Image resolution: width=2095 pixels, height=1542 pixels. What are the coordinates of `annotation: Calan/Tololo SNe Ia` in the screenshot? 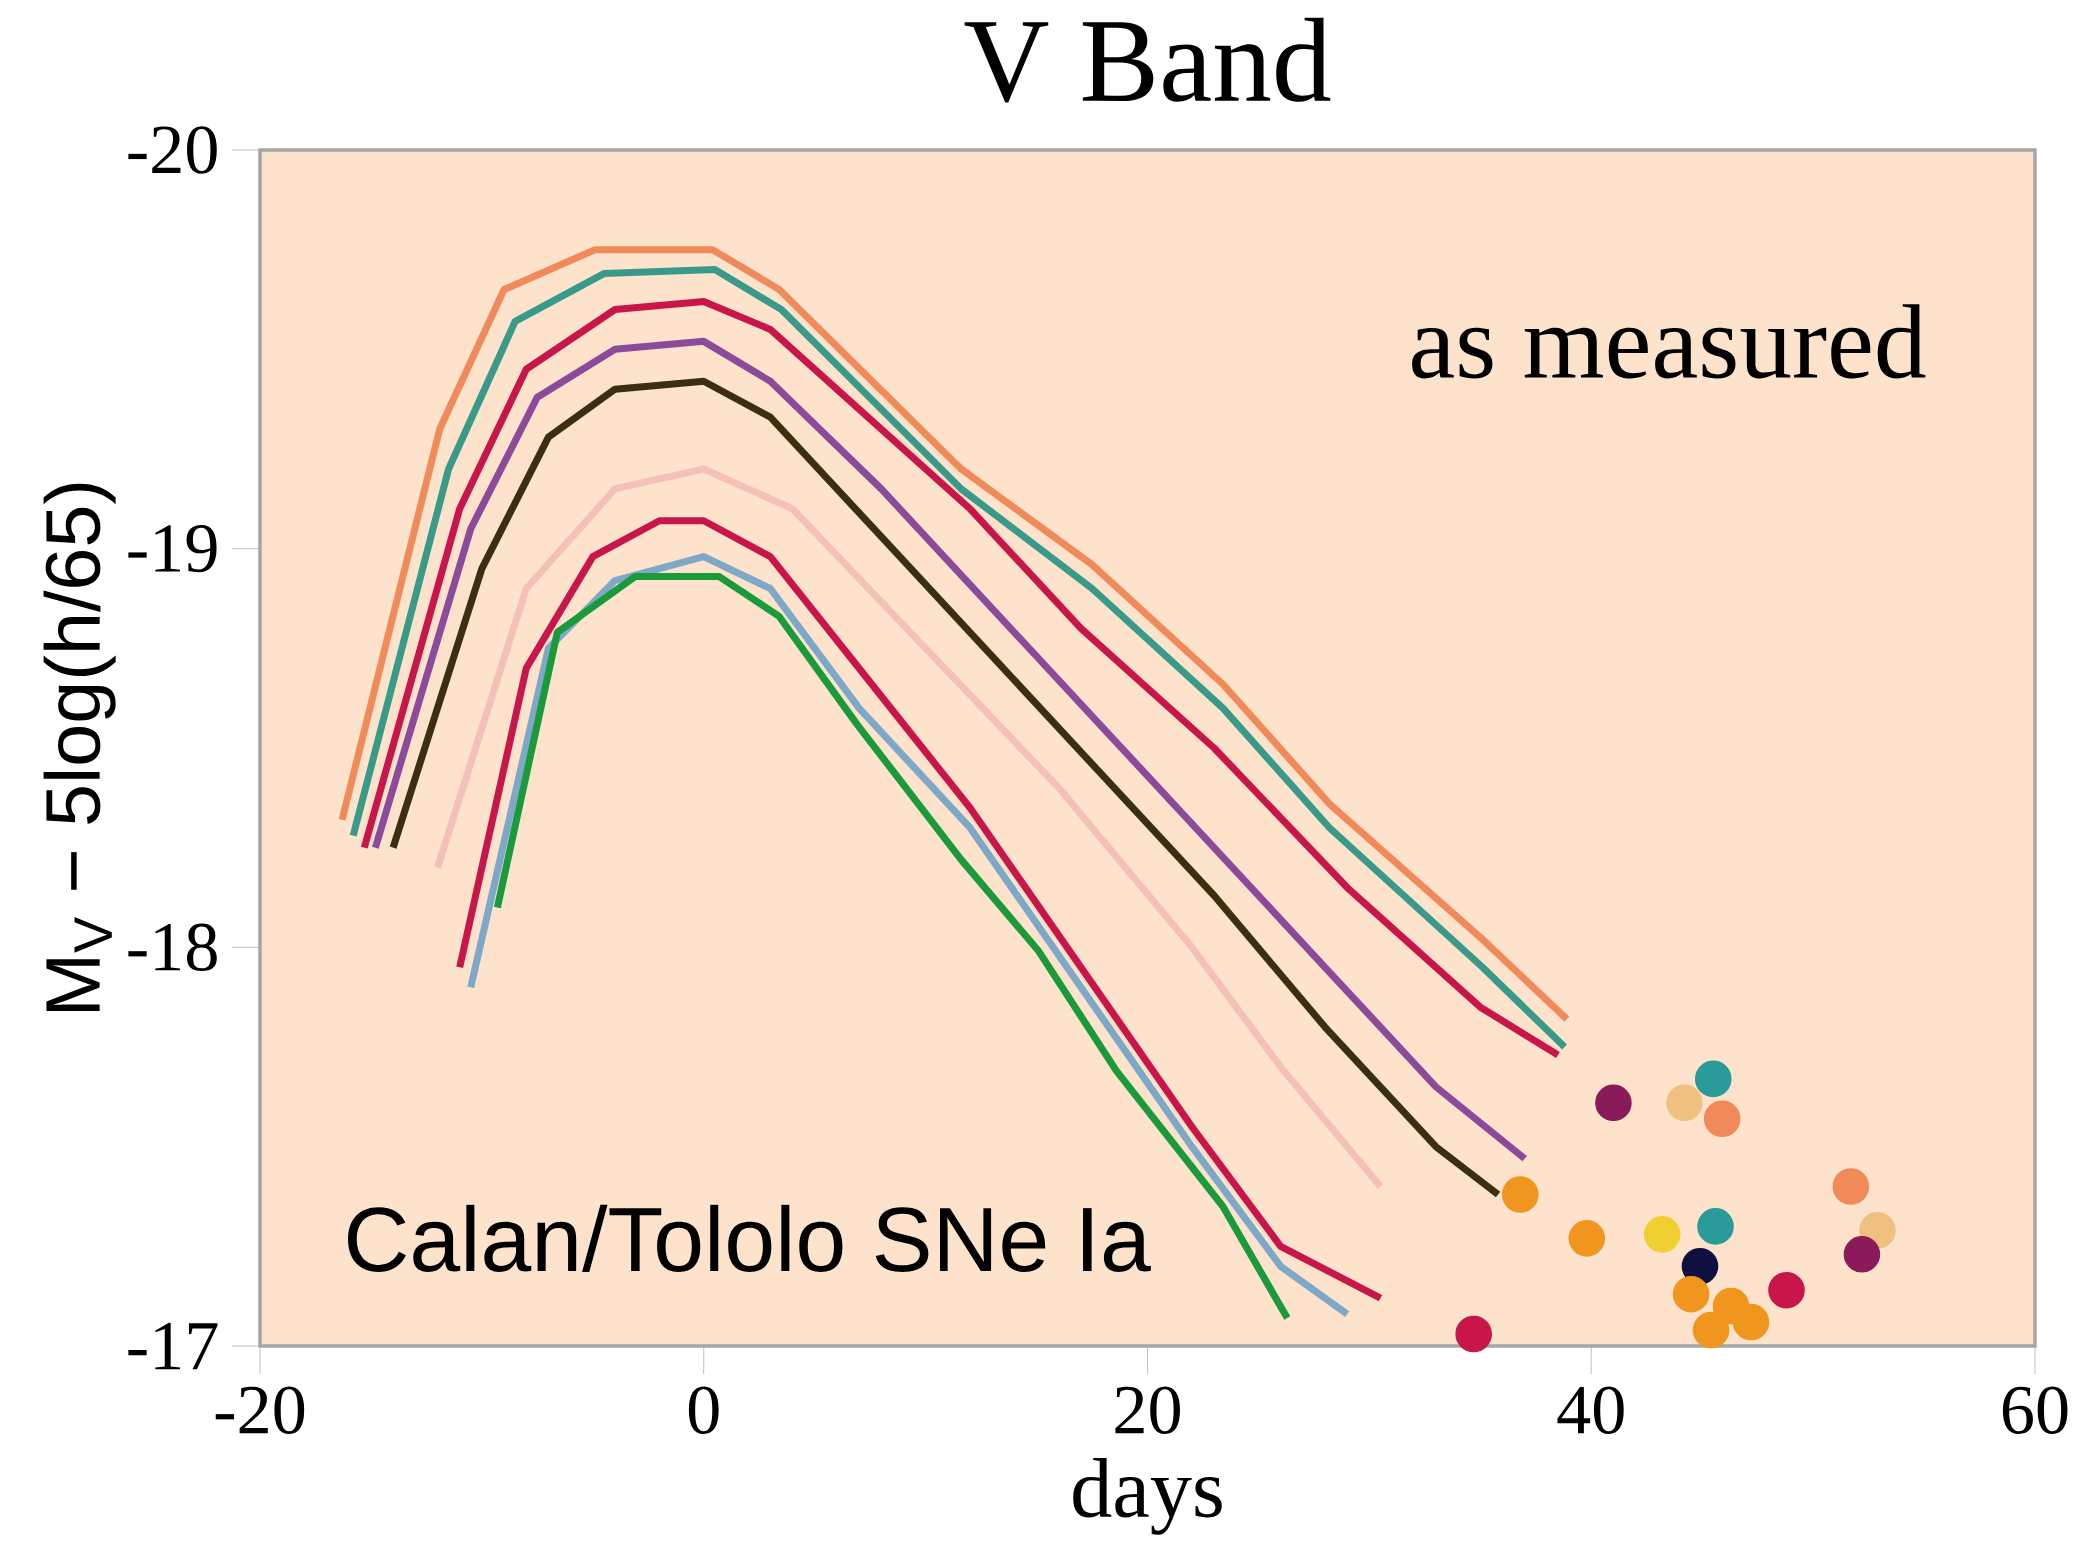 It's located at (749, 1238).